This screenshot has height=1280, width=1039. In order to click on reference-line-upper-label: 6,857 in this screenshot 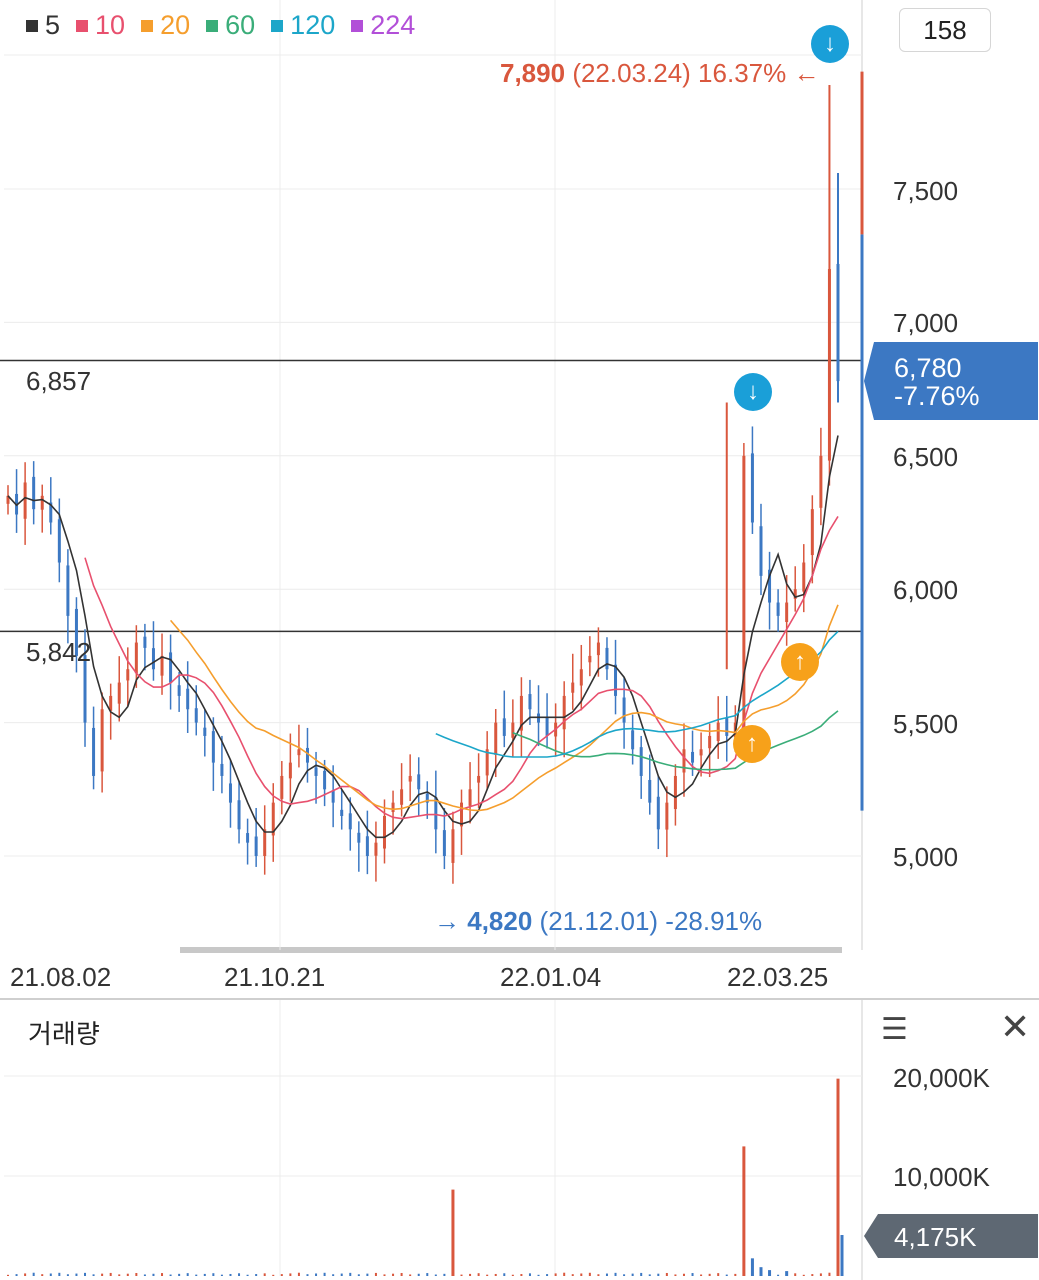, I will do `click(59, 381)`.